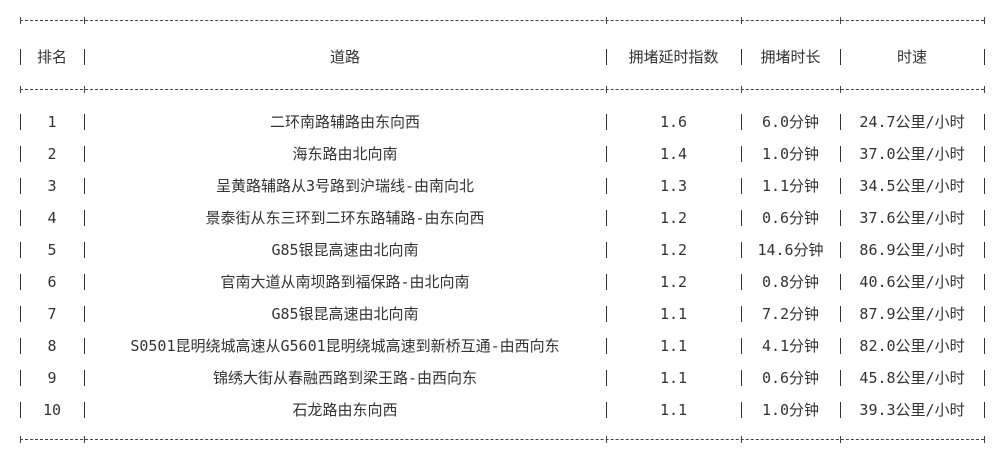  What do you see at coordinates (912, 186) in the screenshot?
I see `cell-speed: 34.5公里/小时` at bounding box center [912, 186].